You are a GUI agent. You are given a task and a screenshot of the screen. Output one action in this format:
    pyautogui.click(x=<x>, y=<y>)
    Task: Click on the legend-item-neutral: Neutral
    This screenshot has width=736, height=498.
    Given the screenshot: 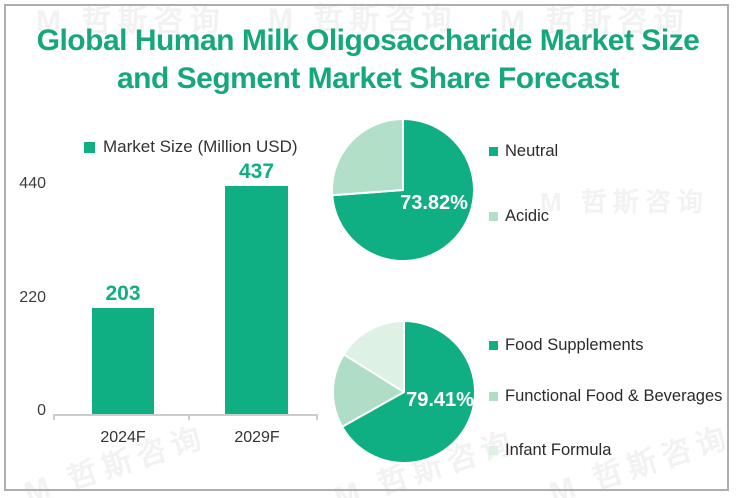 What is the action you would take?
    pyautogui.click(x=523, y=151)
    